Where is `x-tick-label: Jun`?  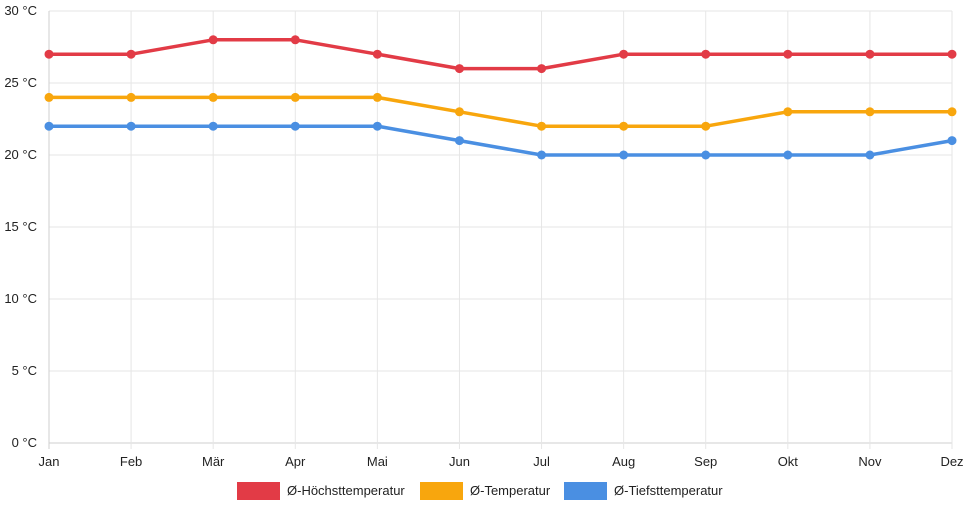 x-tick-label: Jun is located at coordinates (459, 461).